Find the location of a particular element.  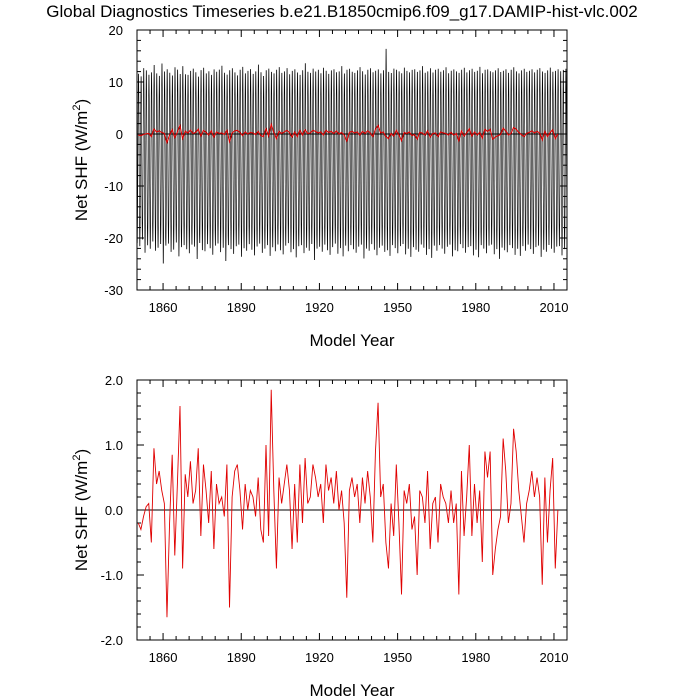

y-tick-label: 0 is located at coordinates (119, 134).